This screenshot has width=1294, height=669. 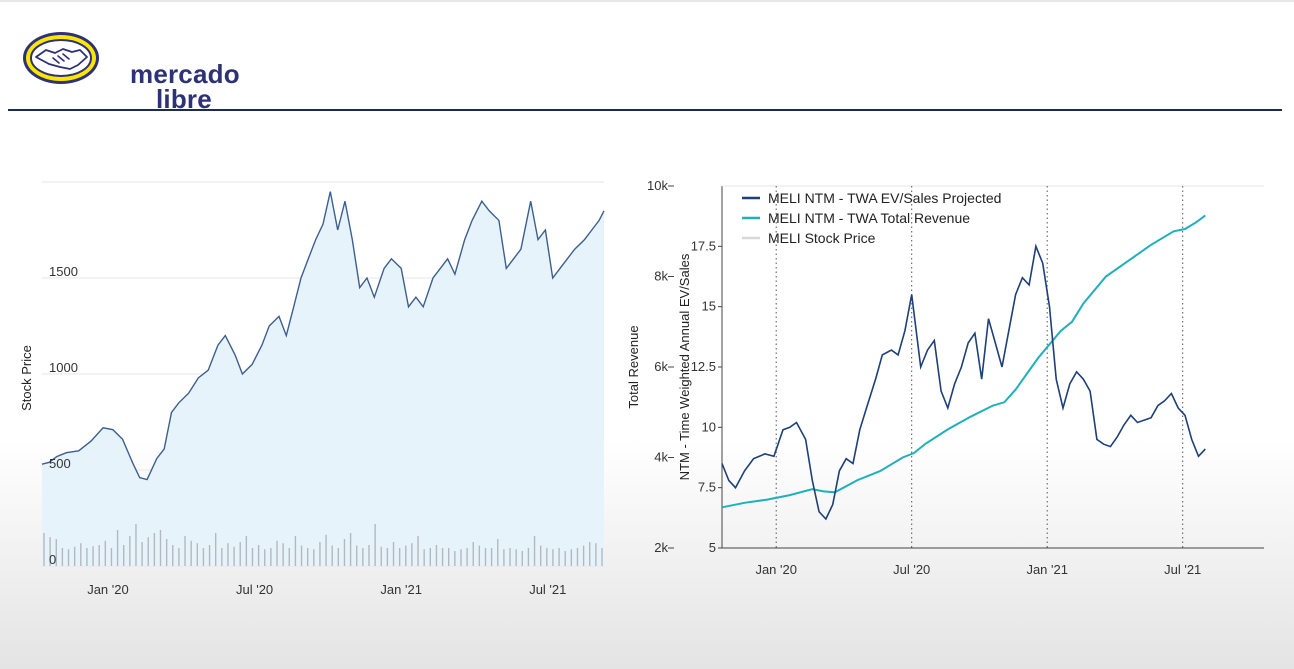 What do you see at coordinates (657, 185) in the screenshot?
I see `right-left-y-tick-label: 10k` at bounding box center [657, 185].